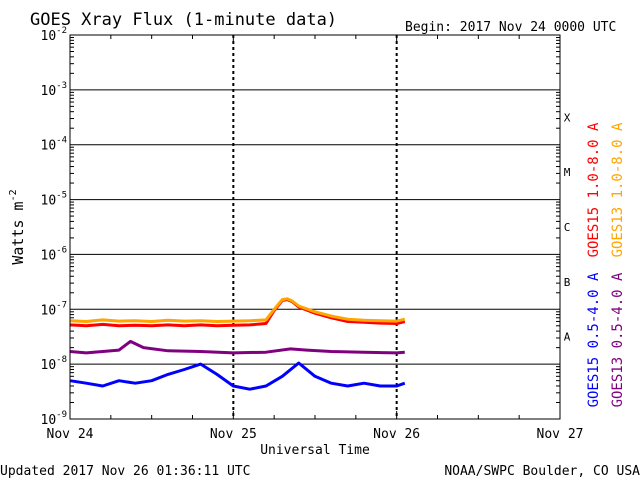 This screenshot has width=640, height=480. I want to click on footer-updated: Updated 2017 Nov 26 01:36:11 UTC, so click(125, 471).